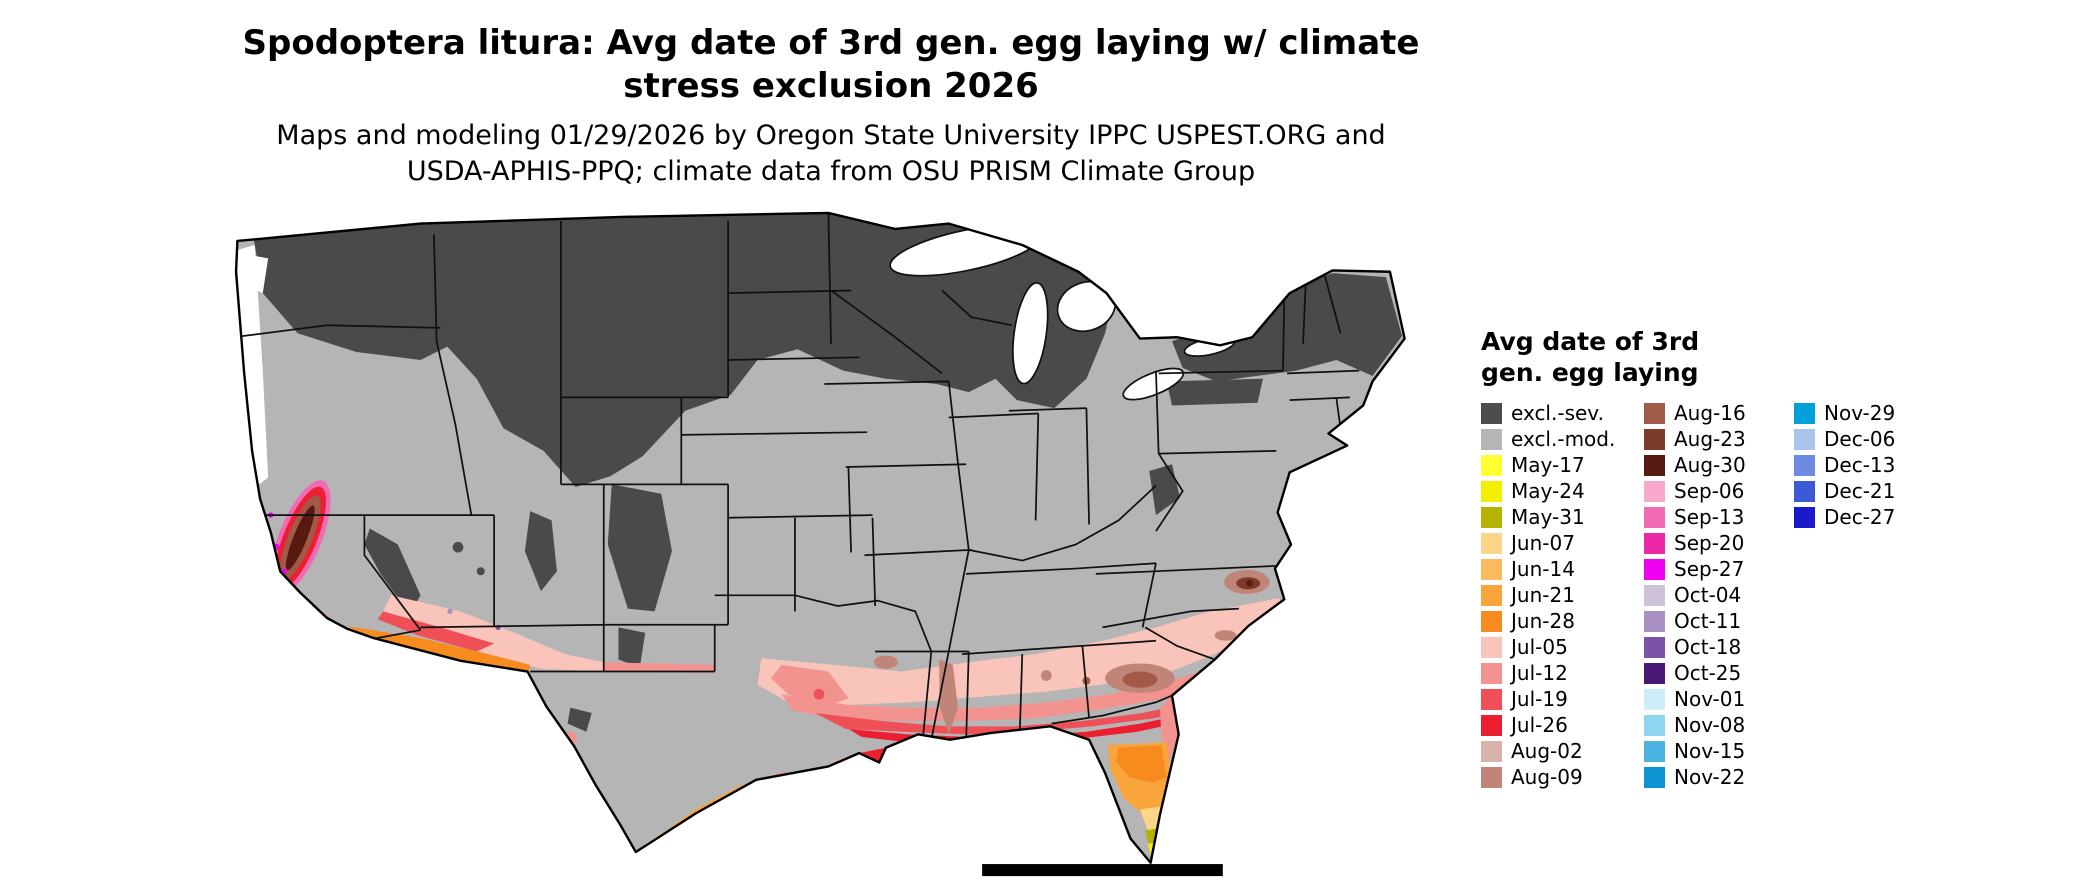 The image size is (2100, 892). I want to click on legend-entry: Nov-22, so click(1719, 777).